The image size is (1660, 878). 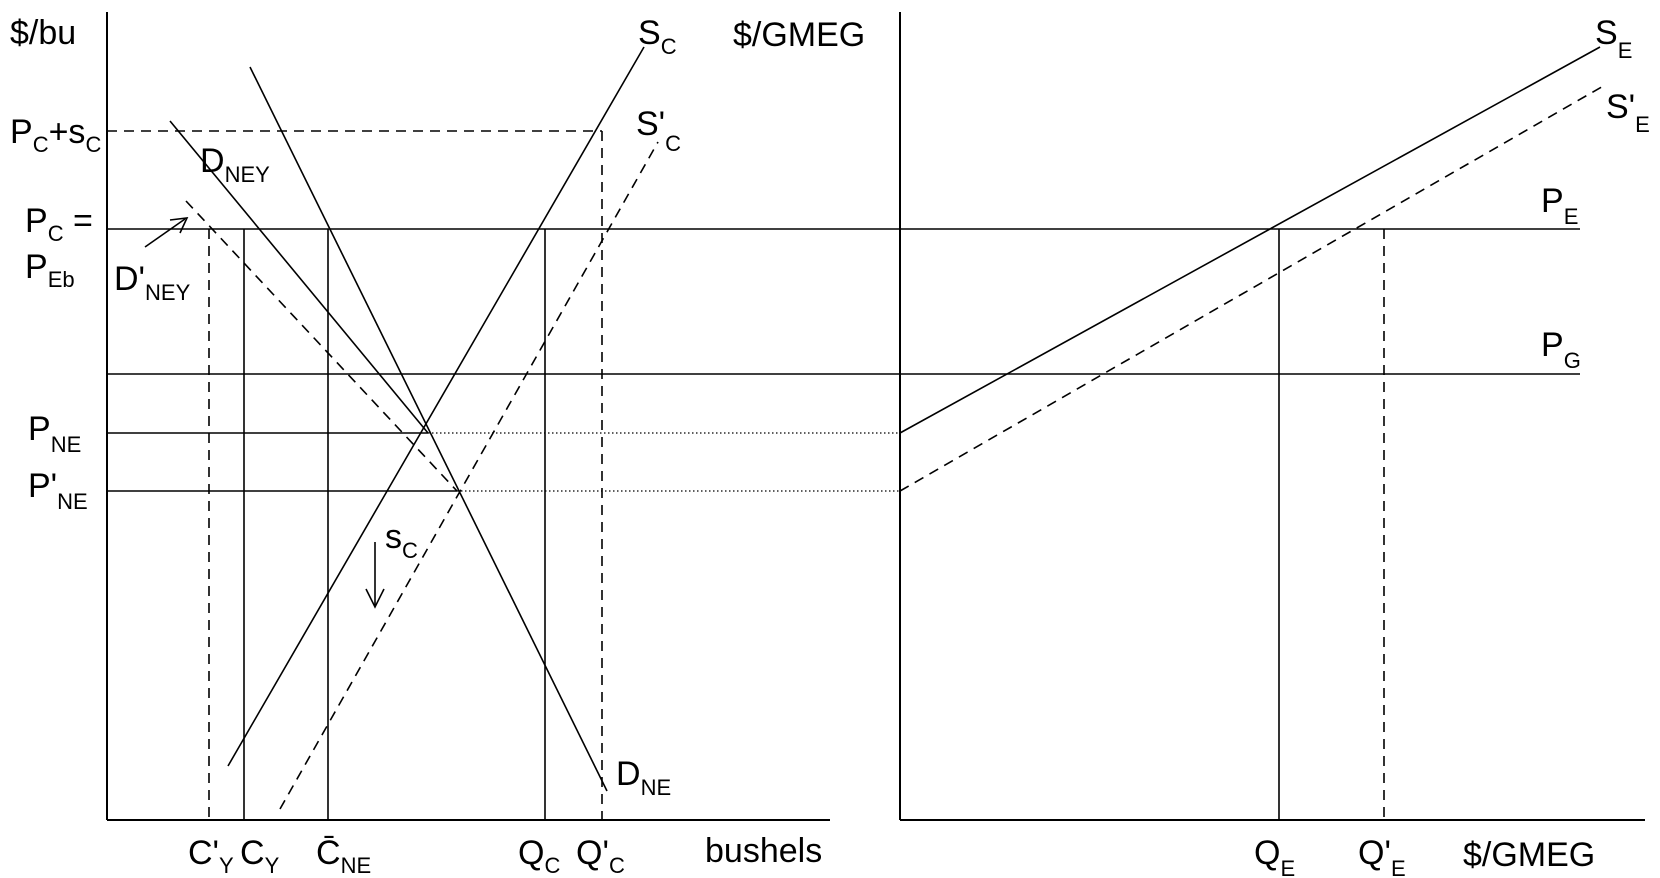 I want to click on label-cy-prime: C'Y, so click(x=211, y=856).